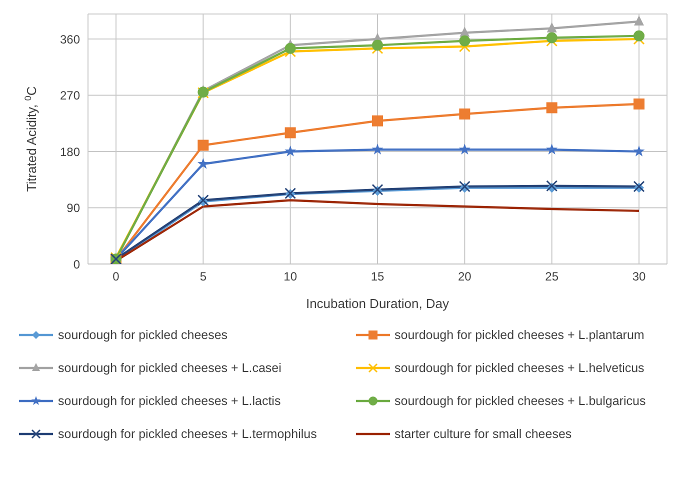  Describe the element at coordinates (187, 434) in the screenshot. I see `legend-label: sourdough for pickled cheeses + L.termophilus` at that location.